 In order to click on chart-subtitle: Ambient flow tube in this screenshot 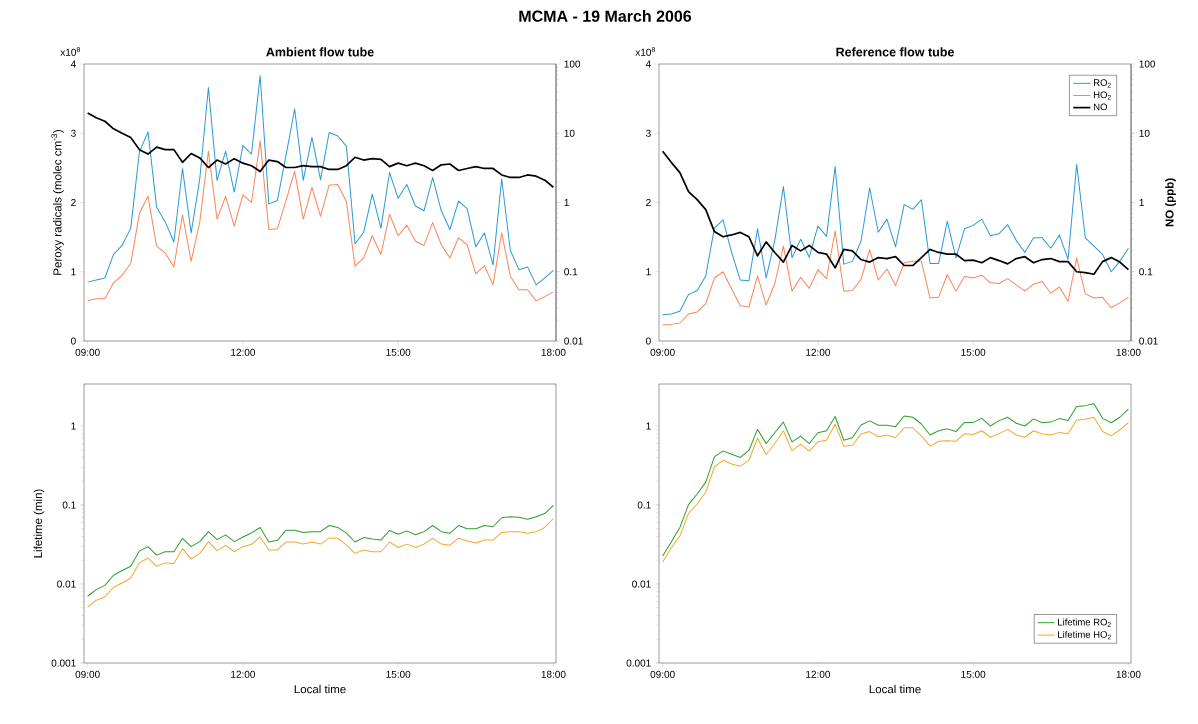, I will do `click(320, 52)`.